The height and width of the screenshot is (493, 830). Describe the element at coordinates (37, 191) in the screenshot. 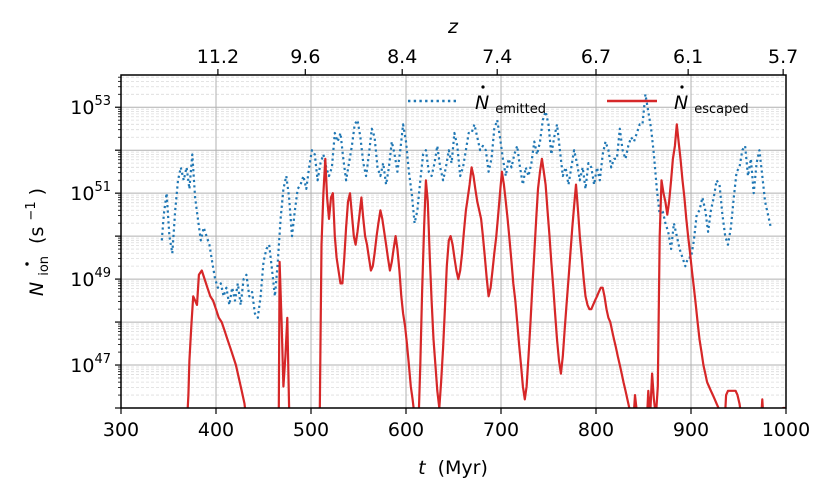

I see `y-axis-label-close: )` at that location.